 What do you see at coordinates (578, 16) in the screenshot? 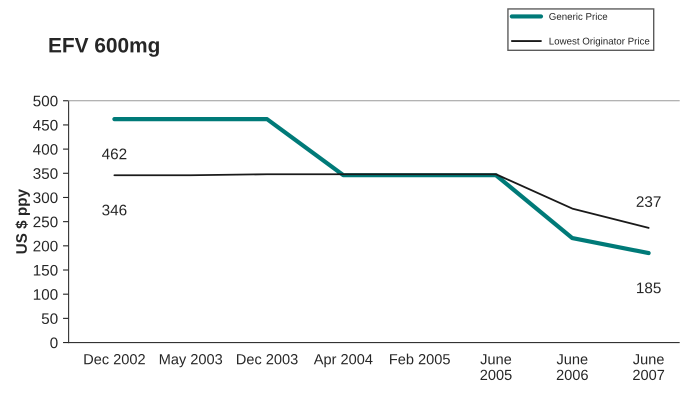
I see `legend-label: Generic Price` at bounding box center [578, 16].